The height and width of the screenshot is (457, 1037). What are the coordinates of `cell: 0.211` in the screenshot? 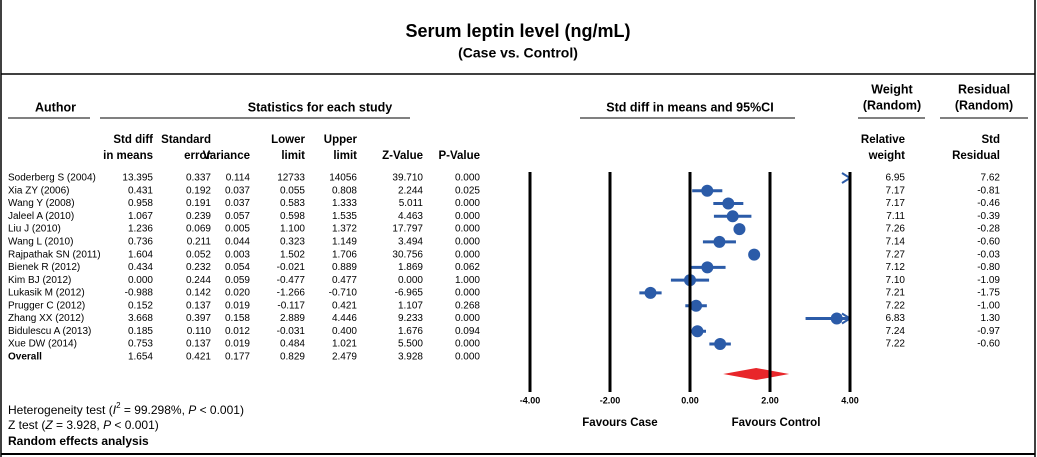 It's located at (199, 241).